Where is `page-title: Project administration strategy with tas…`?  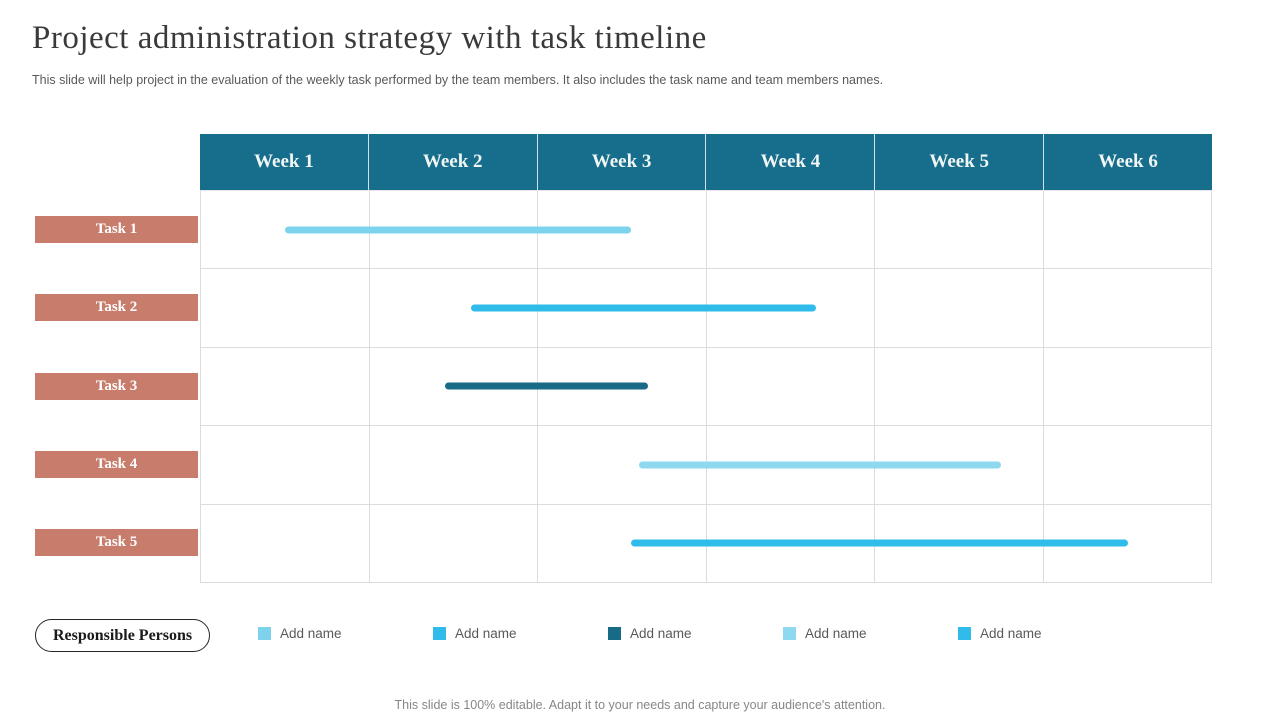 page-title: Project administration strategy with tas… is located at coordinates (369, 38).